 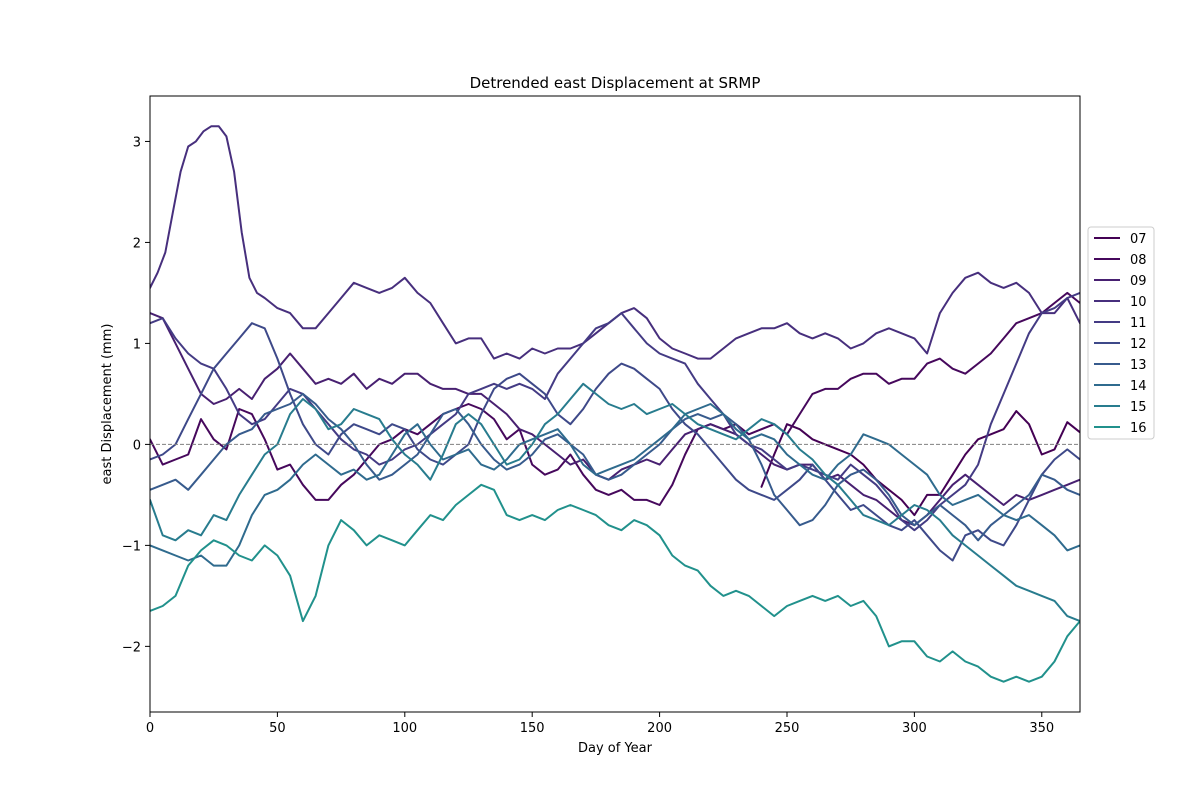 What do you see at coordinates (137, 344) in the screenshot?
I see `y-tick-label: 1` at bounding box center [137, 344].